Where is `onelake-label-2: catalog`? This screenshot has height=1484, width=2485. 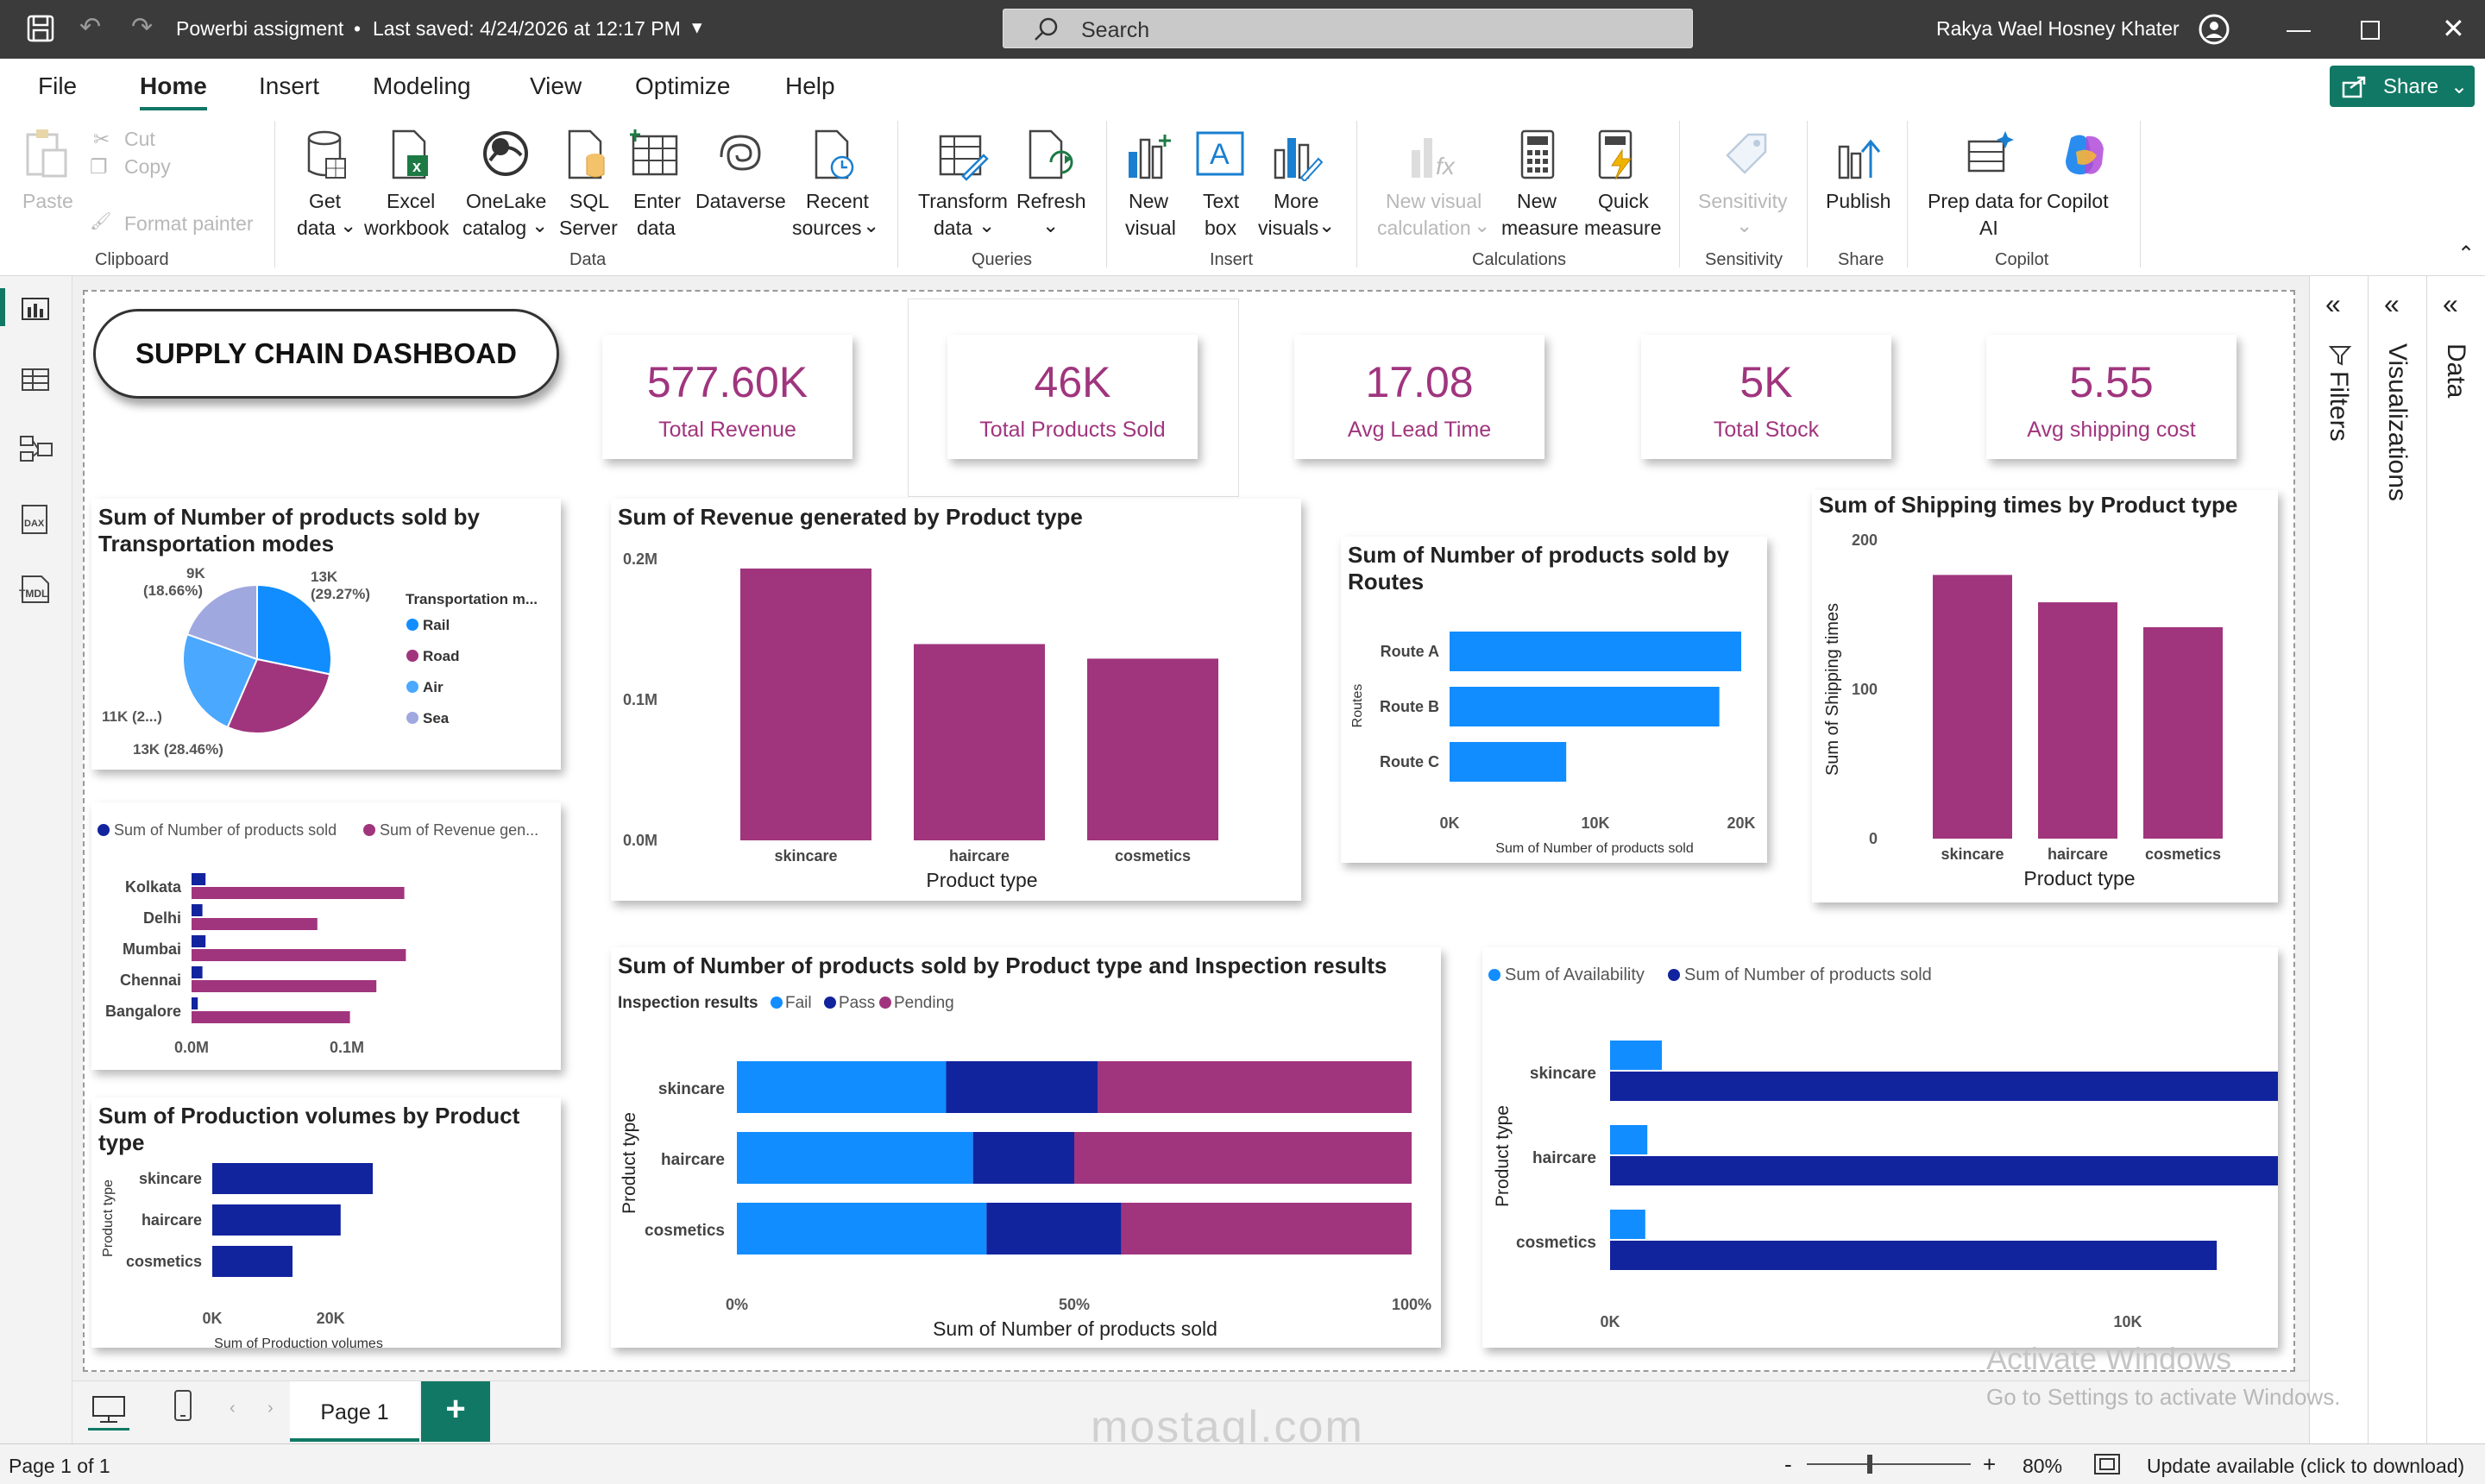 onelake-label-2: catalog is located at coordinates (494, 228).